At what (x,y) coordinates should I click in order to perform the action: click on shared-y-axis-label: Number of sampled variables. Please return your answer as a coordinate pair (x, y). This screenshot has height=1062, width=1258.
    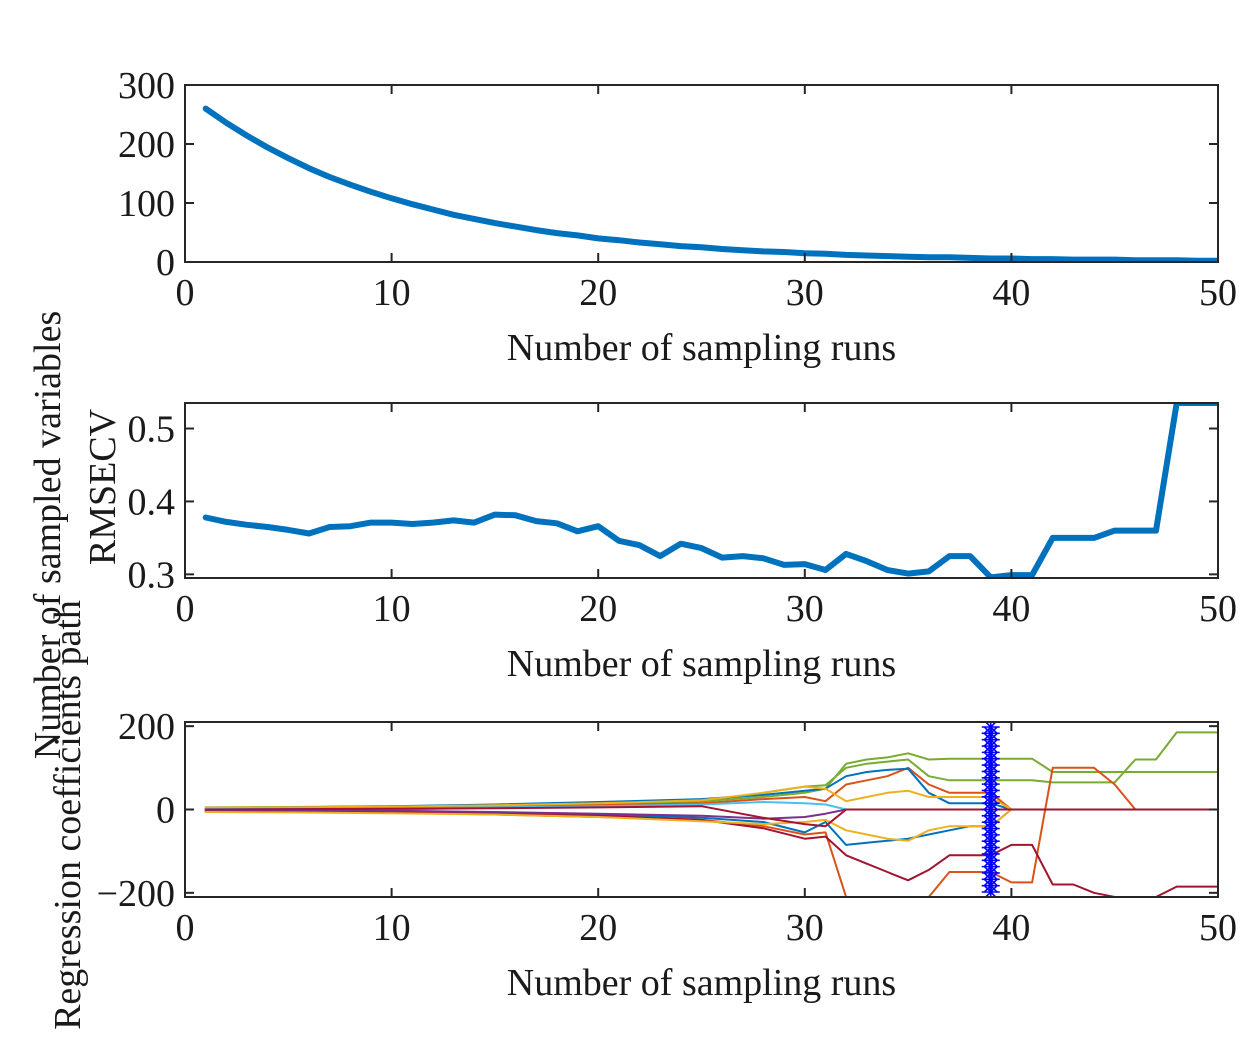
    Looking at the image, I should click on (48, 535).